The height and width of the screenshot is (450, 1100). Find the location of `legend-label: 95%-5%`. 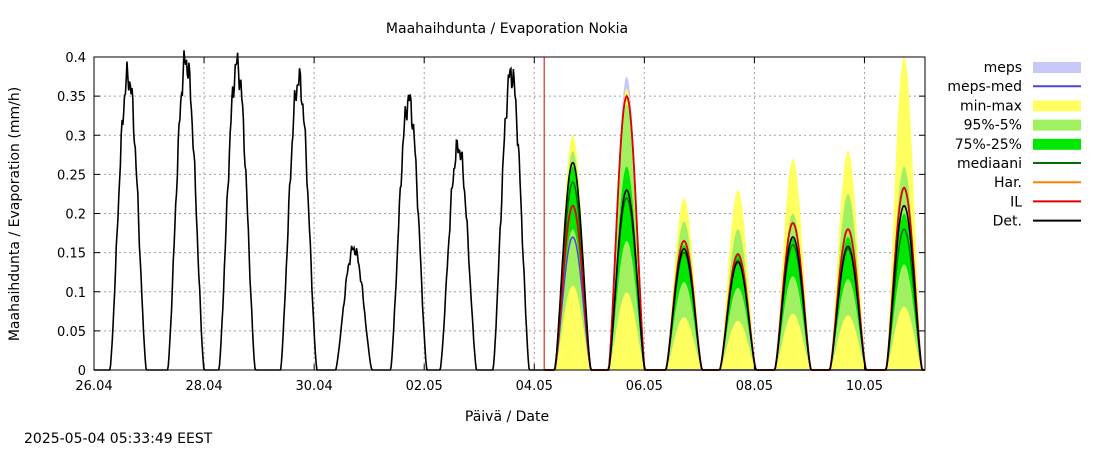

legend-label: 95%-5% is located at coordinates (993, 126).